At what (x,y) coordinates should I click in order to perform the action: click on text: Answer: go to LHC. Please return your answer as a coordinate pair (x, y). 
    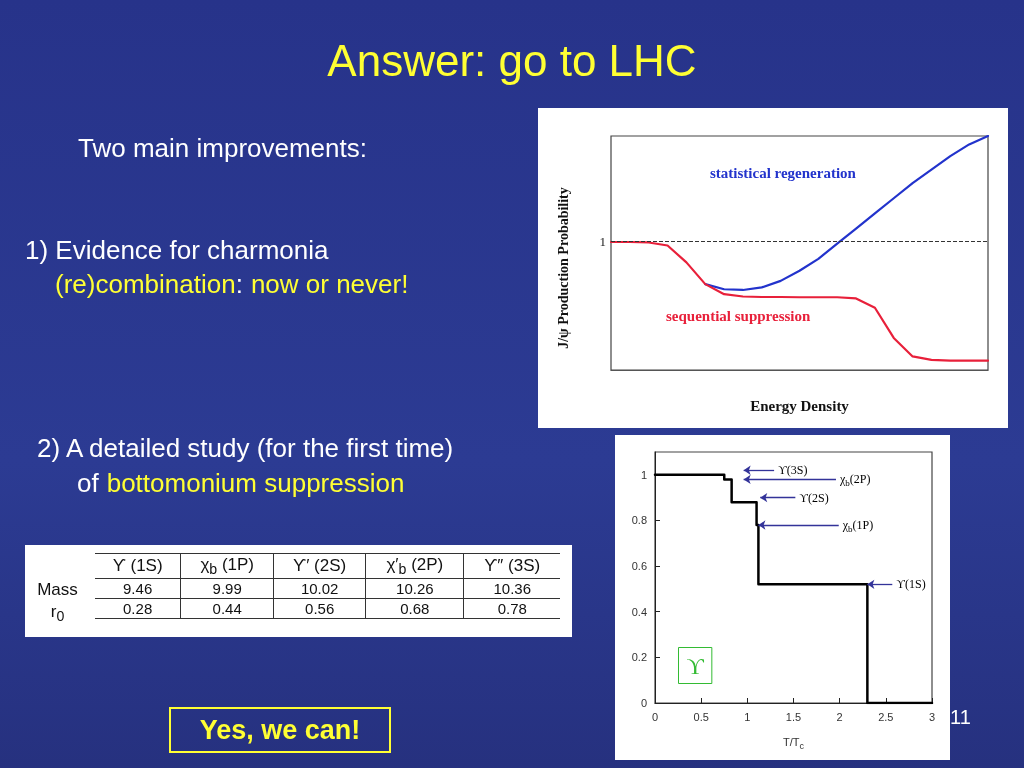
    Looking at the image, I should click on (512, 61).